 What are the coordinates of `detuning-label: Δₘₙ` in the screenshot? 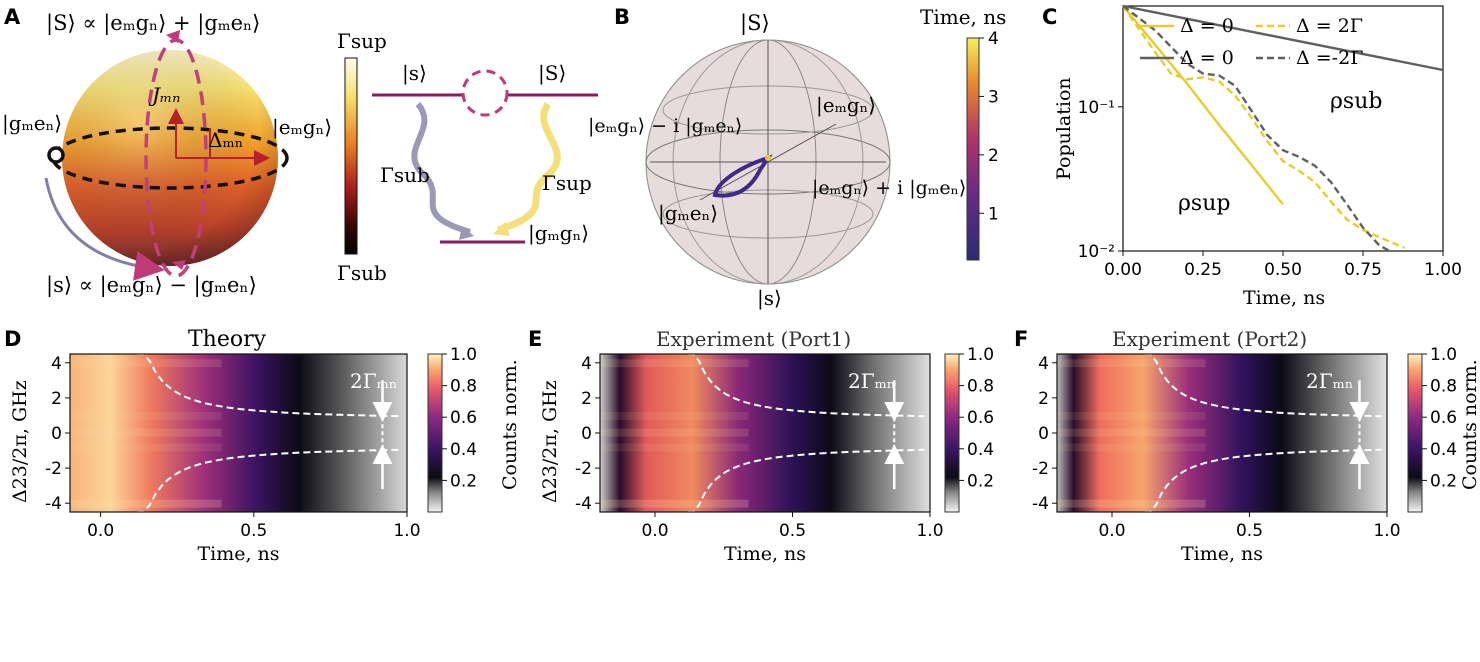 It's located at (225, 140).